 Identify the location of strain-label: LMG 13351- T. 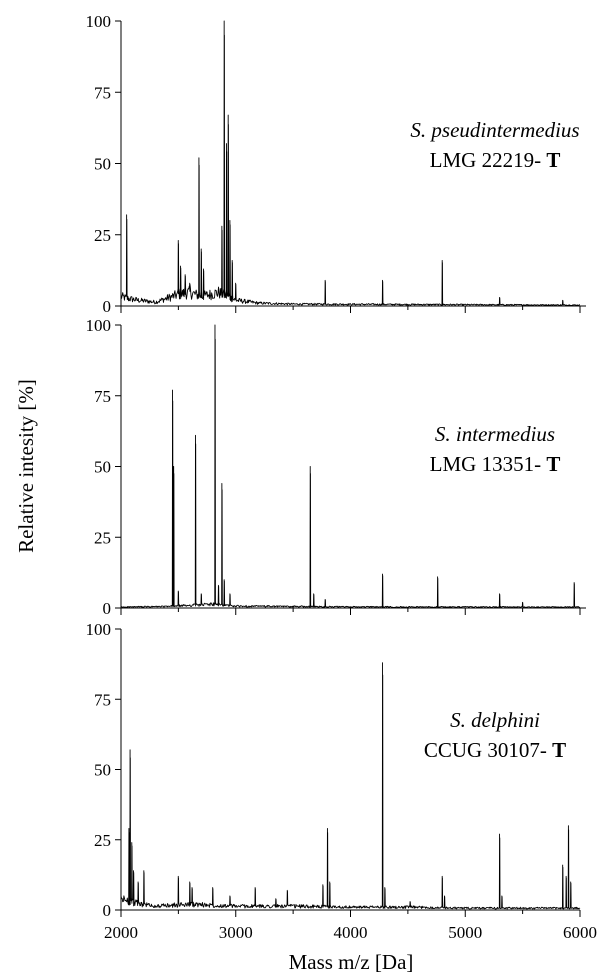
(495, 464).